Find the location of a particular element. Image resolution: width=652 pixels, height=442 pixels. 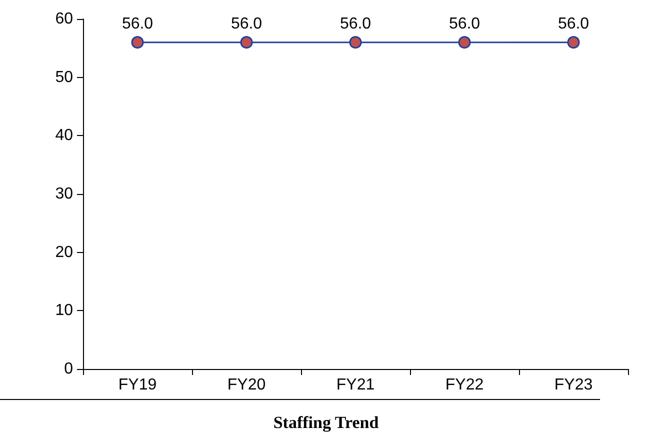

y-tick-label: 50 is located at coordinates (64, 77).